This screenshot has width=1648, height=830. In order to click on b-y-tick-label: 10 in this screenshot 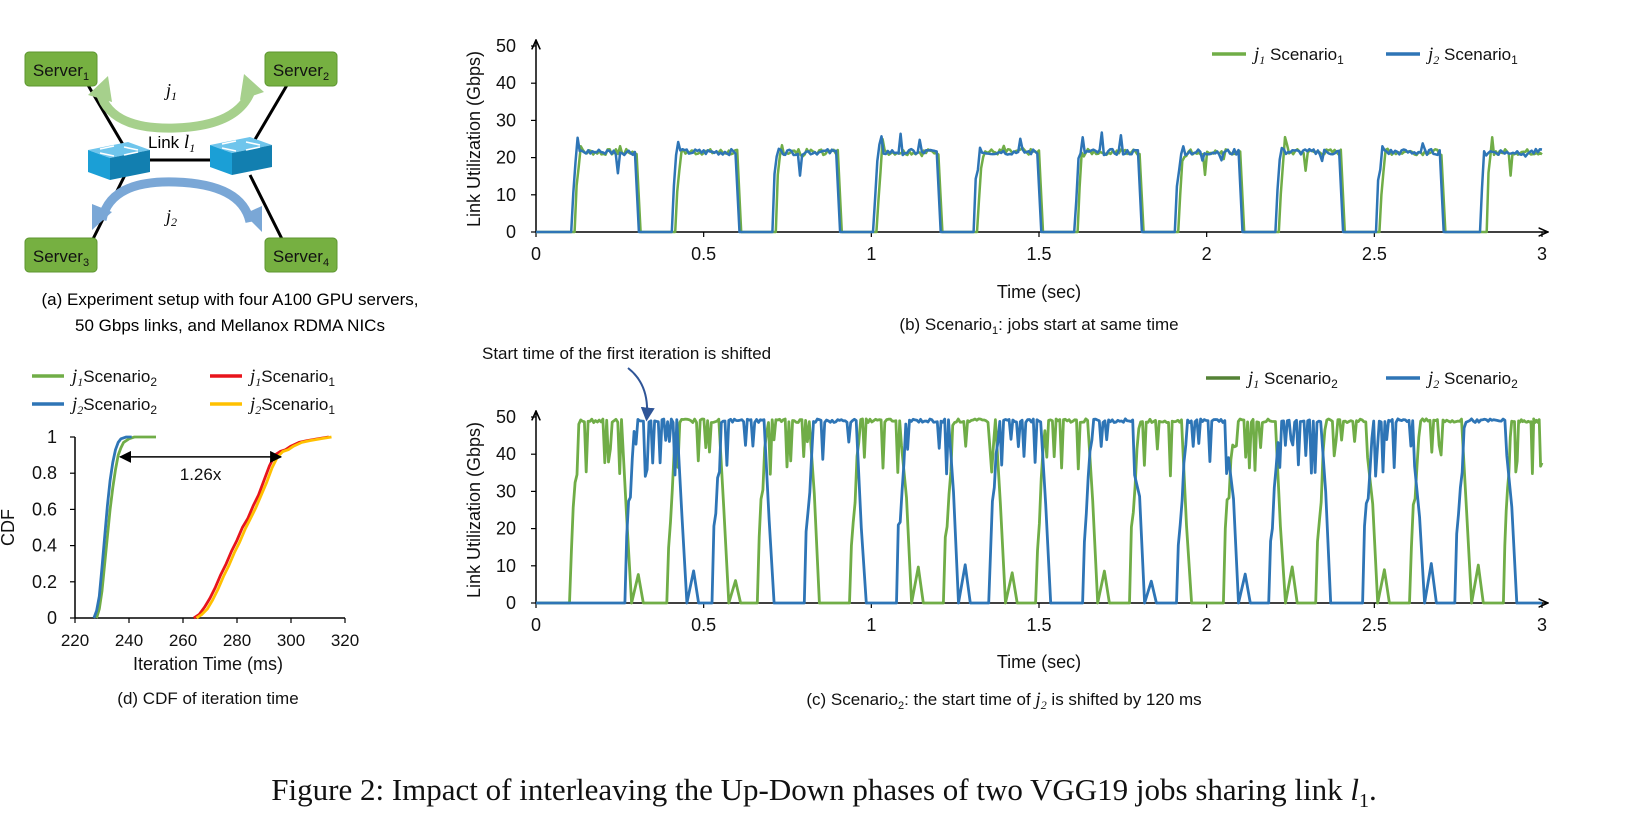, I will do `click(506, 195)`.